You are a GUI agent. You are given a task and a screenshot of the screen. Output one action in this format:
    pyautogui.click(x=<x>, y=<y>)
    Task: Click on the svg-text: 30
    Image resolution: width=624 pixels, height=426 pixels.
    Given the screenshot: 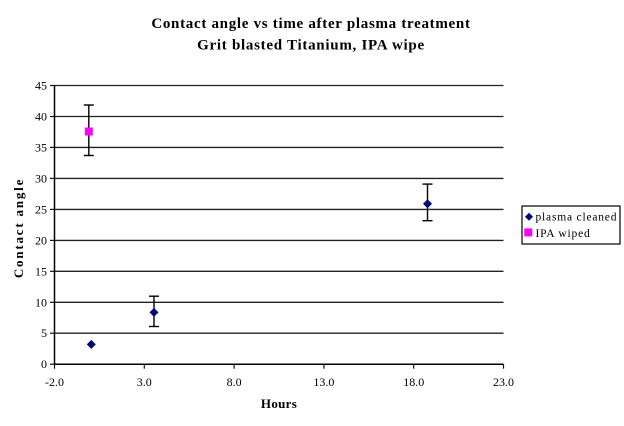 What is the action you would take?
    pyautogui.click(x=41, y=178)
    